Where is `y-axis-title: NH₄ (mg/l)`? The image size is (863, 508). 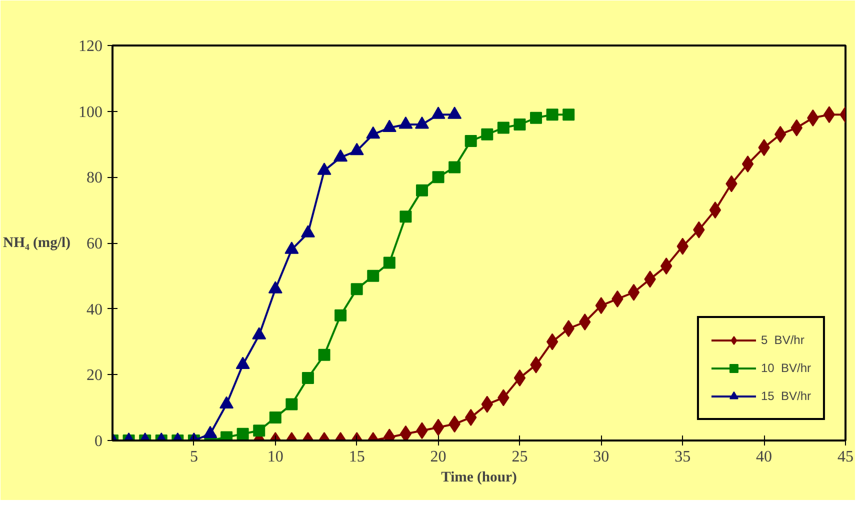
y-axis-title: NH₄ (mg/l) is located at coordinates (37, 243).